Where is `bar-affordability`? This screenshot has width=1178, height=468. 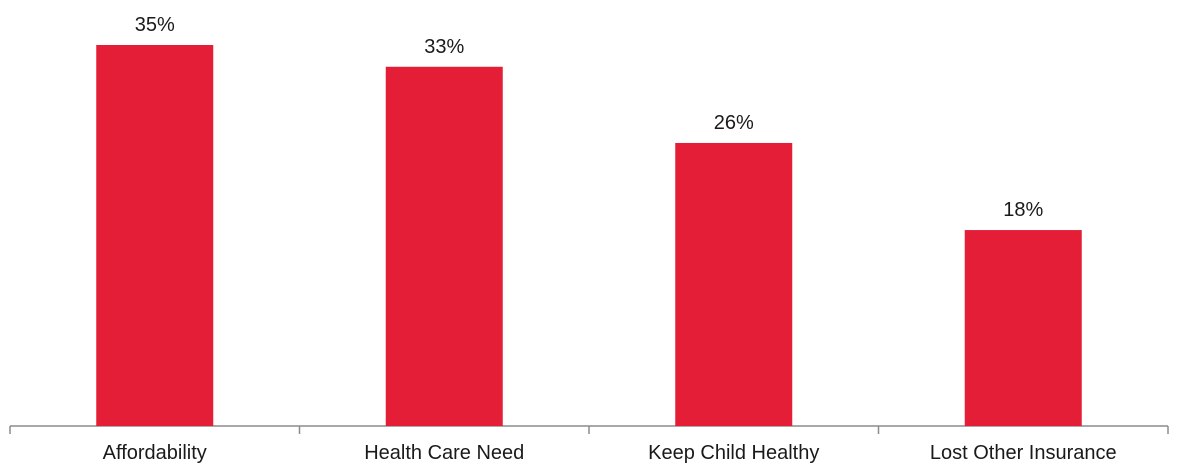 bar-affordability is located at coordinates (155, 235).